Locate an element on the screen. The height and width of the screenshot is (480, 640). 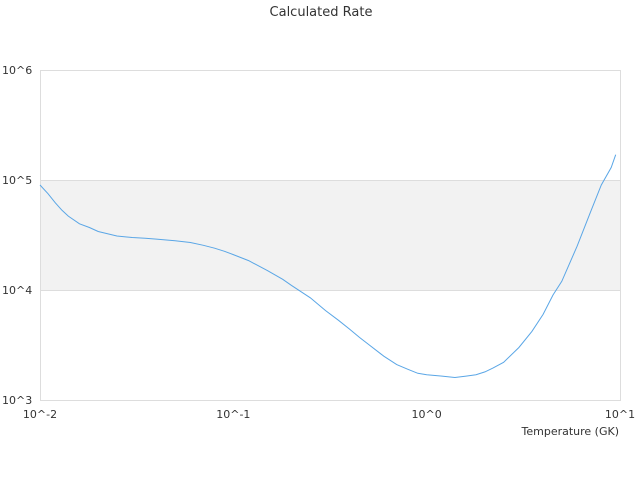
y-tick-label: 10^6 is located at coordinates (17, 70).